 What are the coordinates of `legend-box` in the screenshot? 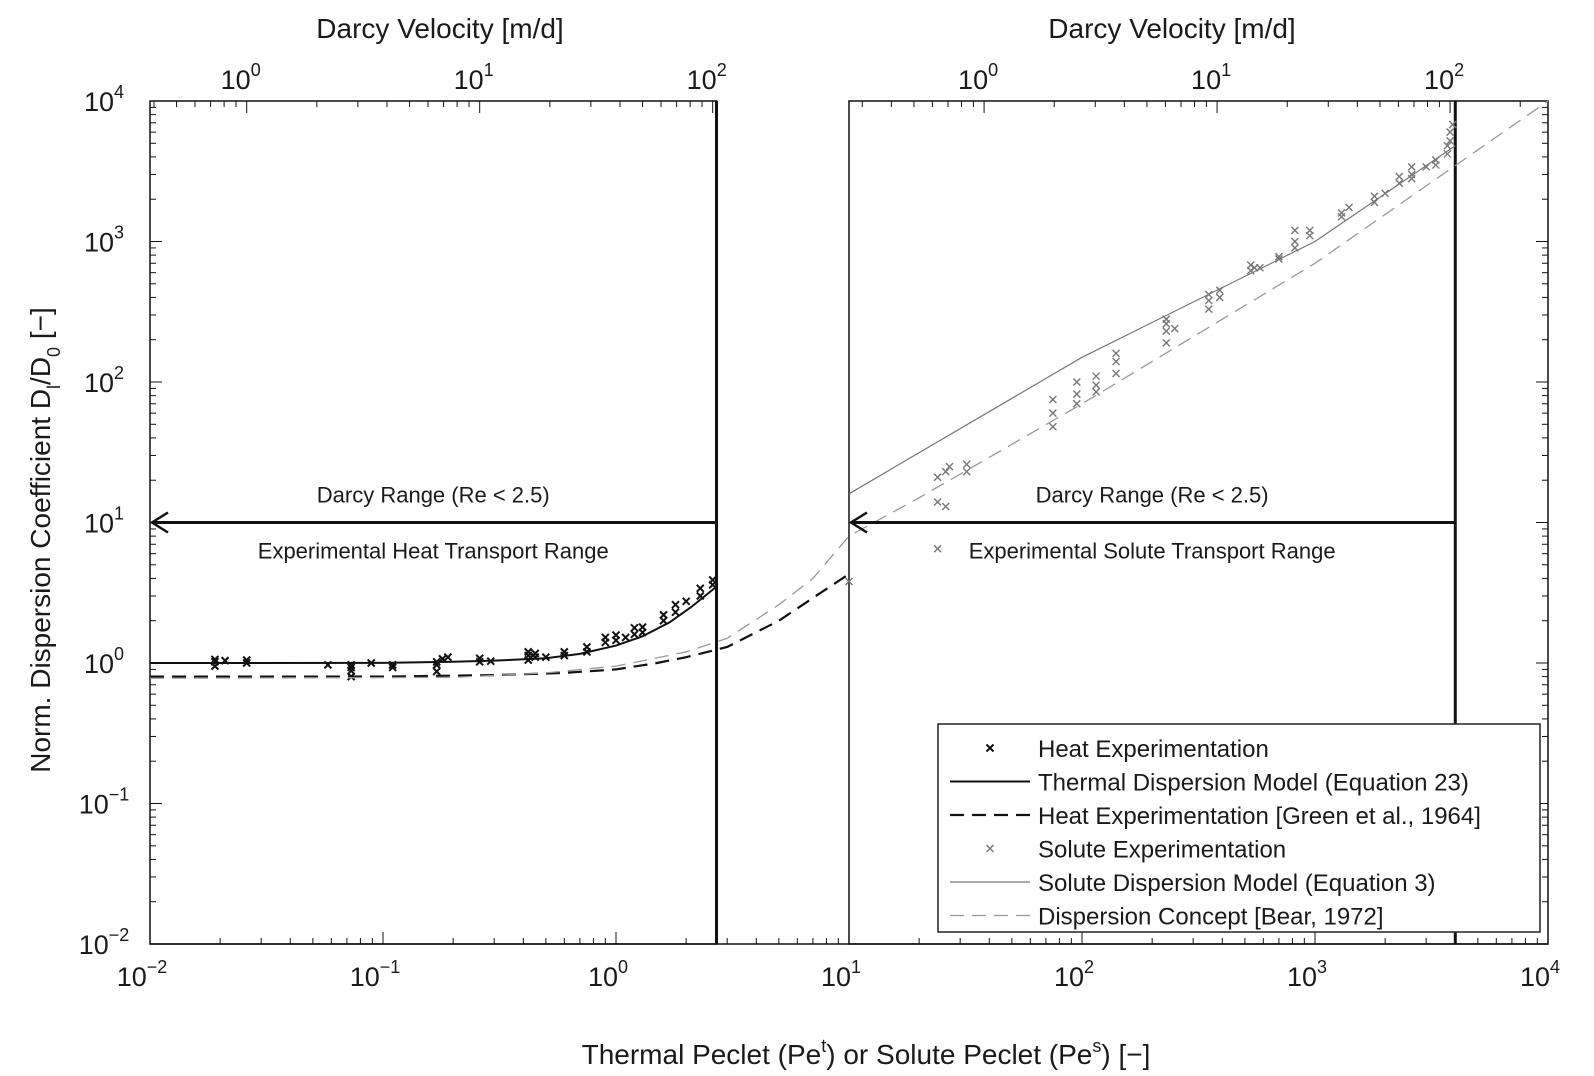 It's located at (1239, 828).